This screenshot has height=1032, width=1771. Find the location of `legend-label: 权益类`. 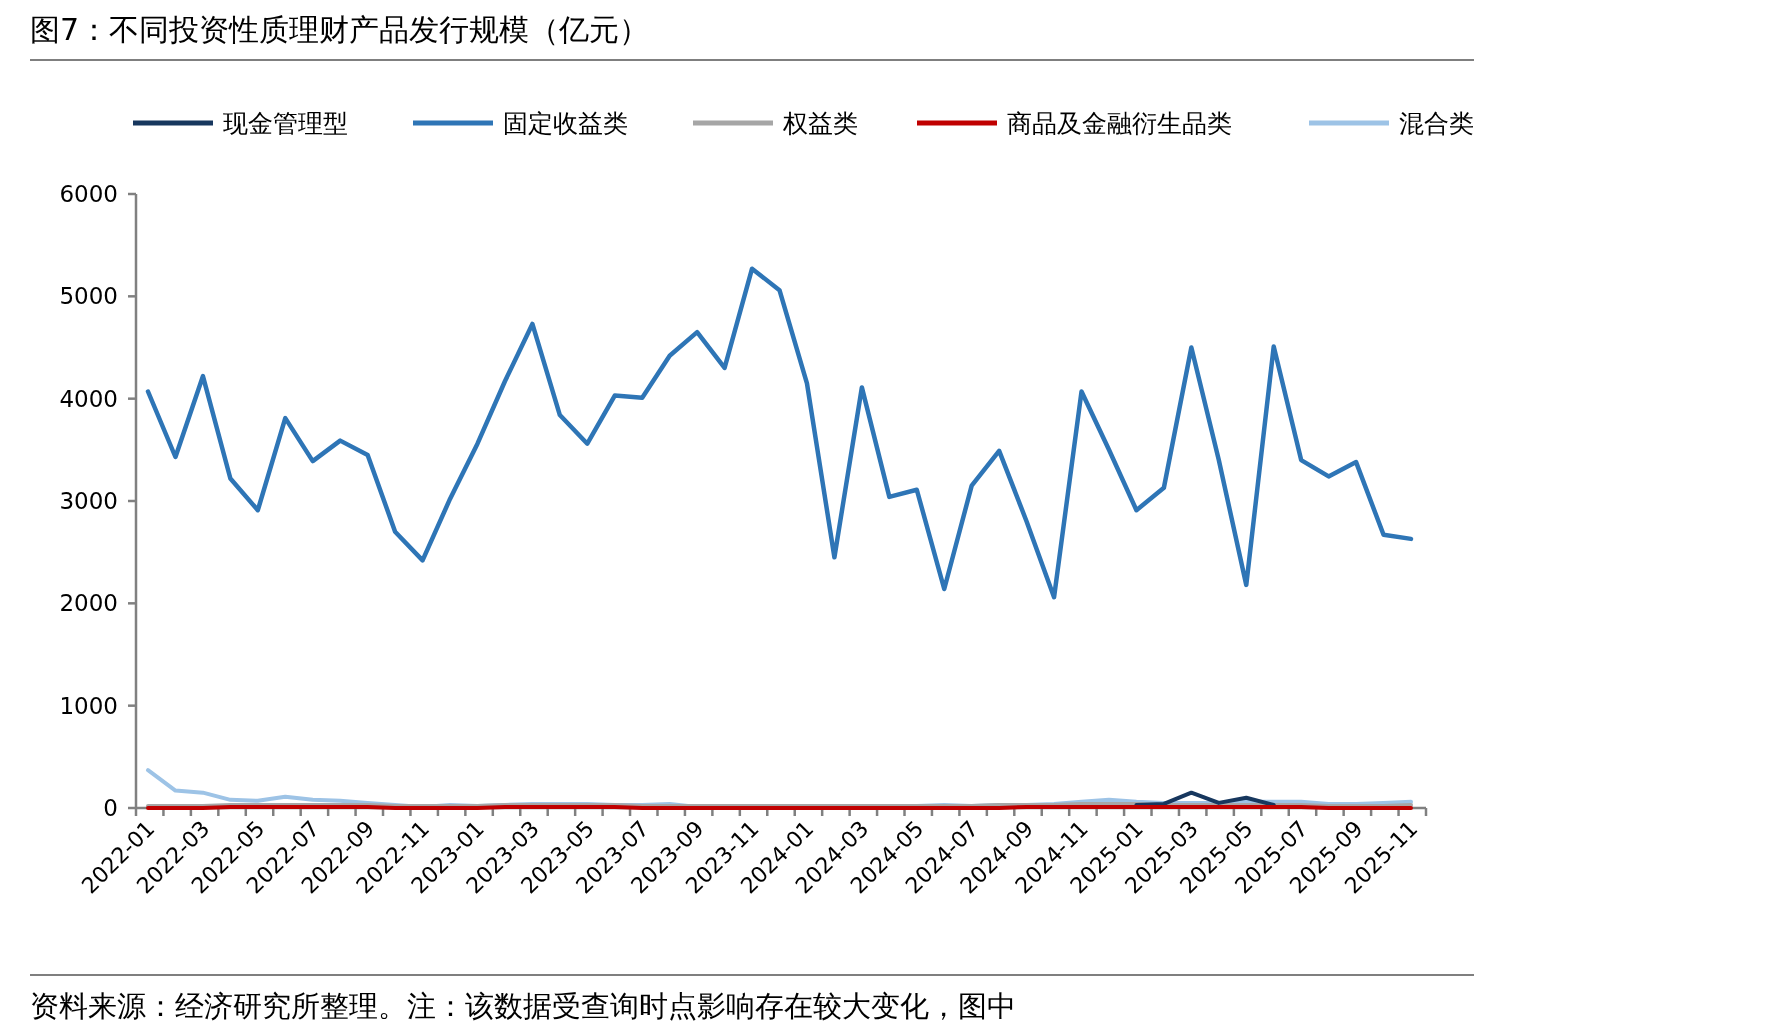

legend-label: 权益类 is located at coordinates (820, 123).